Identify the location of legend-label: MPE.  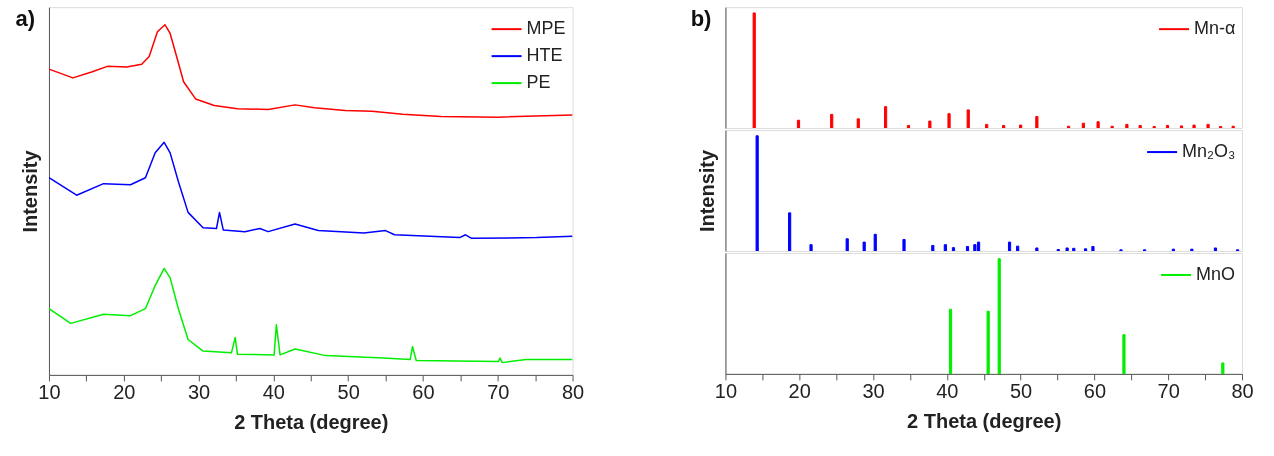
(546, 28).